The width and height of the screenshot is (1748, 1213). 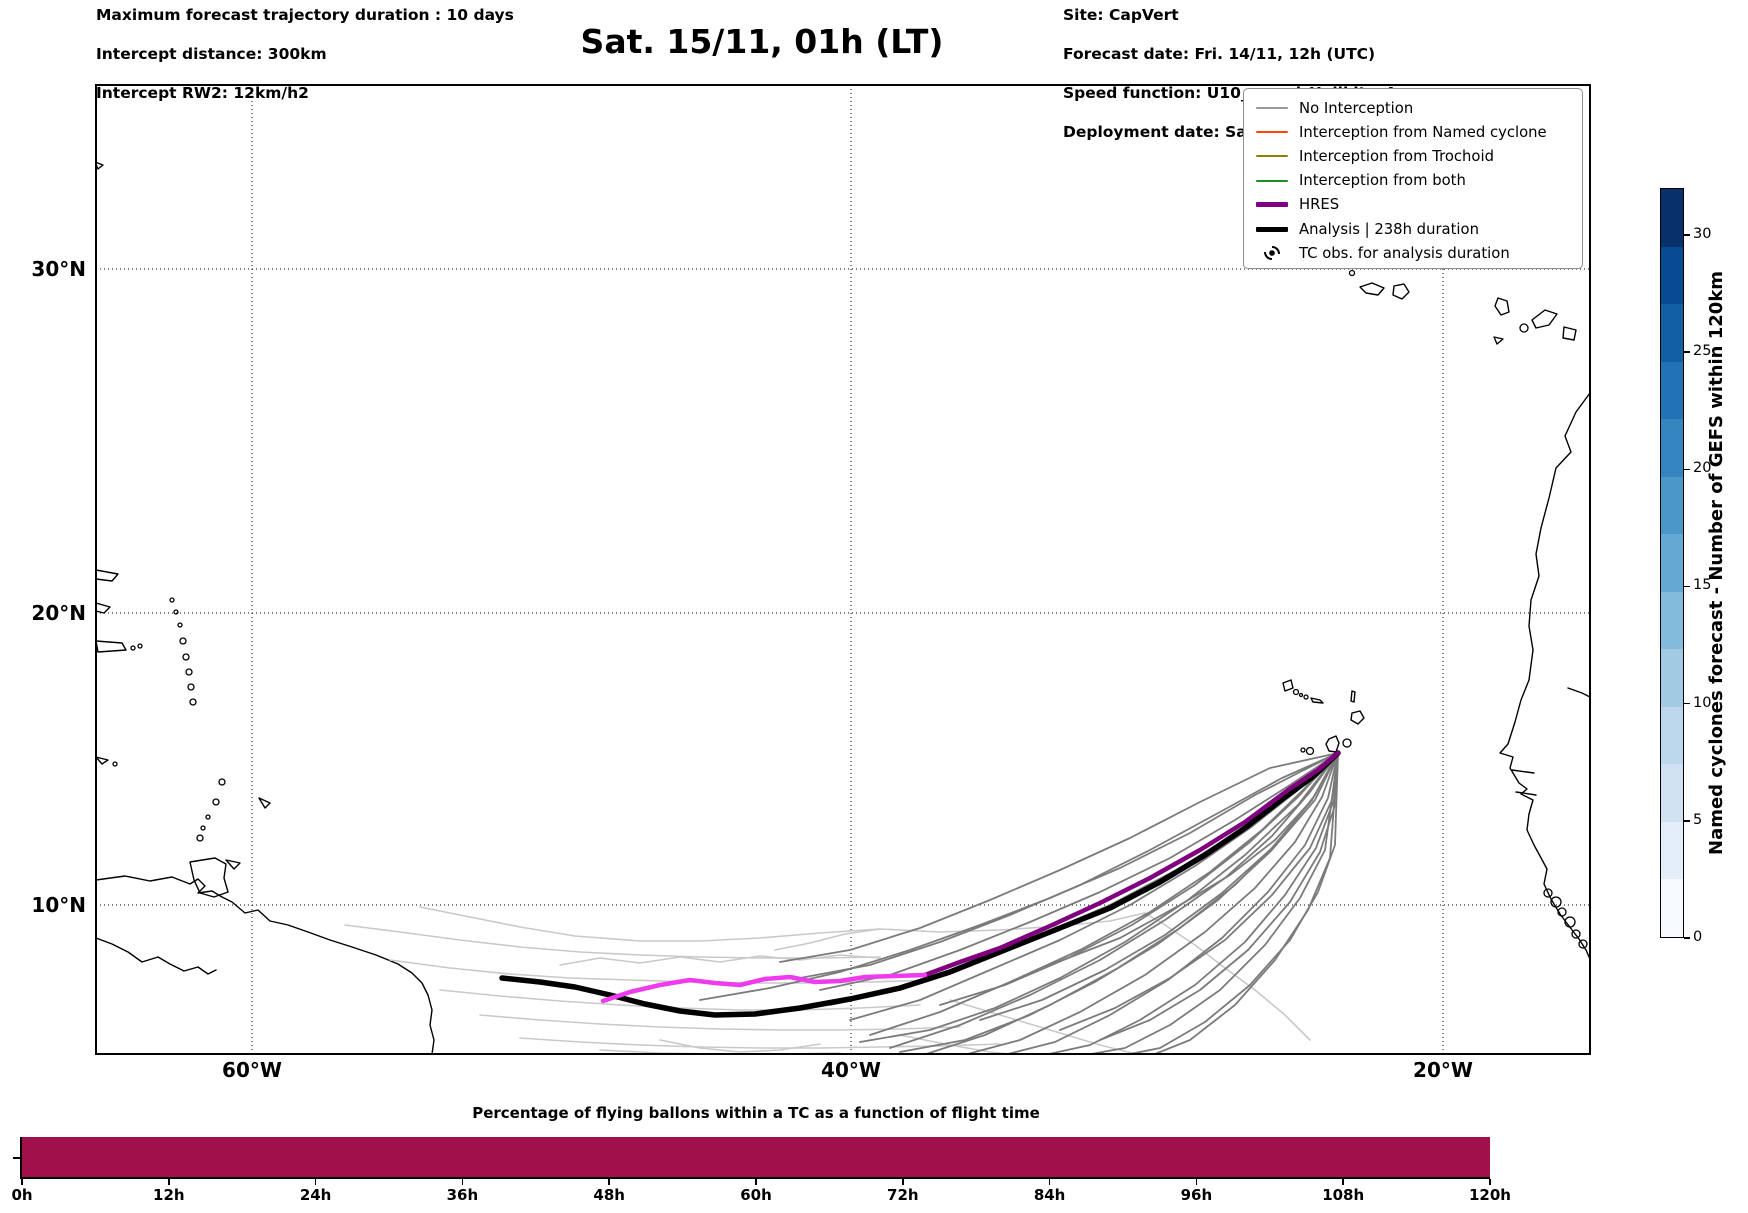 I want to click on legend-item: TC obs. for analysis duration, so click(x=1413, y=253).